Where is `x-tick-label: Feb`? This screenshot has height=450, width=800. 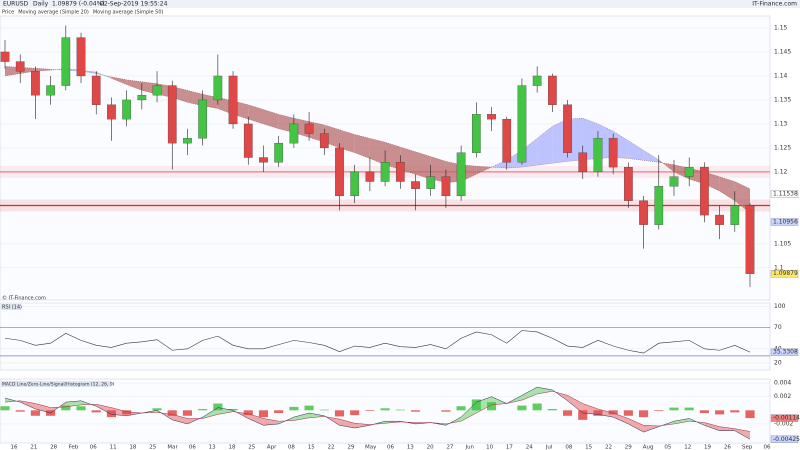
x-tick-label: Feb is located at coordinates (74, 447).